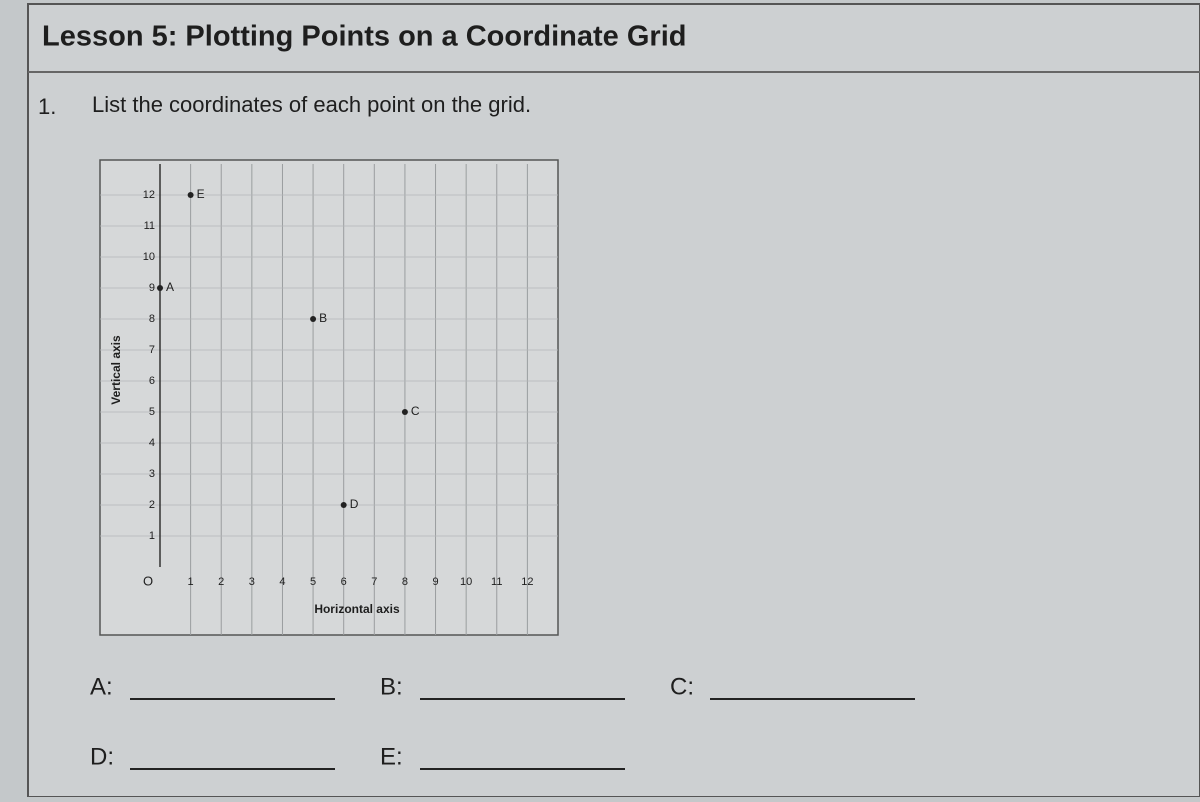  I want to click on answer-label: B:, so click(391, 686).